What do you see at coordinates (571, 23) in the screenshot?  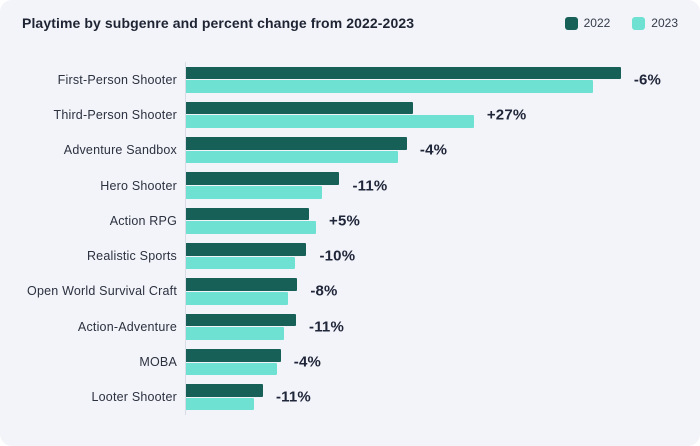 I see `legend-swatch-2022` at bounding box center [571, 23].